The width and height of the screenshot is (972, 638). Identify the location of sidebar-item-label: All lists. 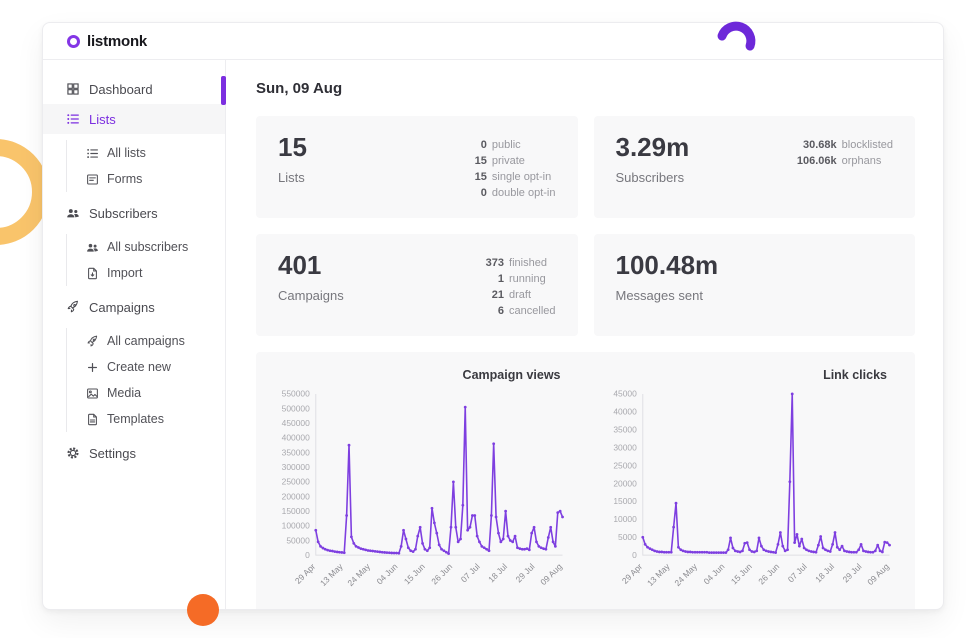
(126, 153).